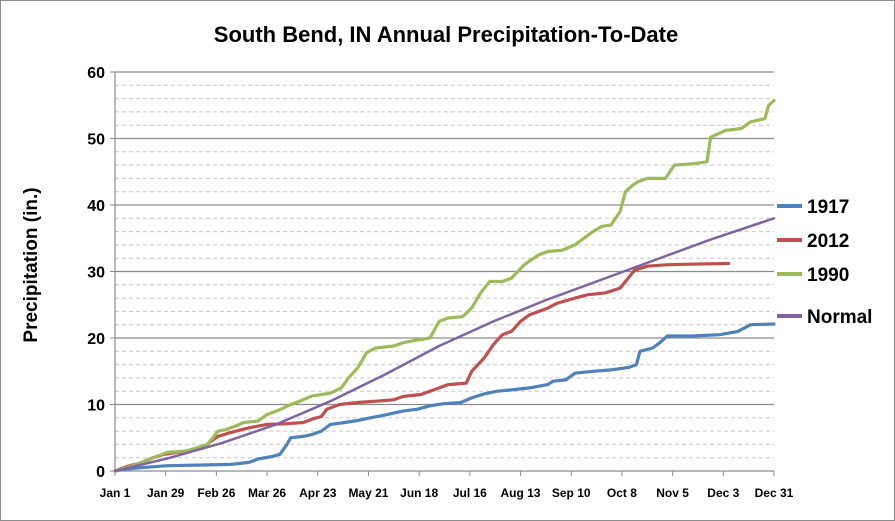  I want to click on y-tick-label: 20, so click(96, 339).